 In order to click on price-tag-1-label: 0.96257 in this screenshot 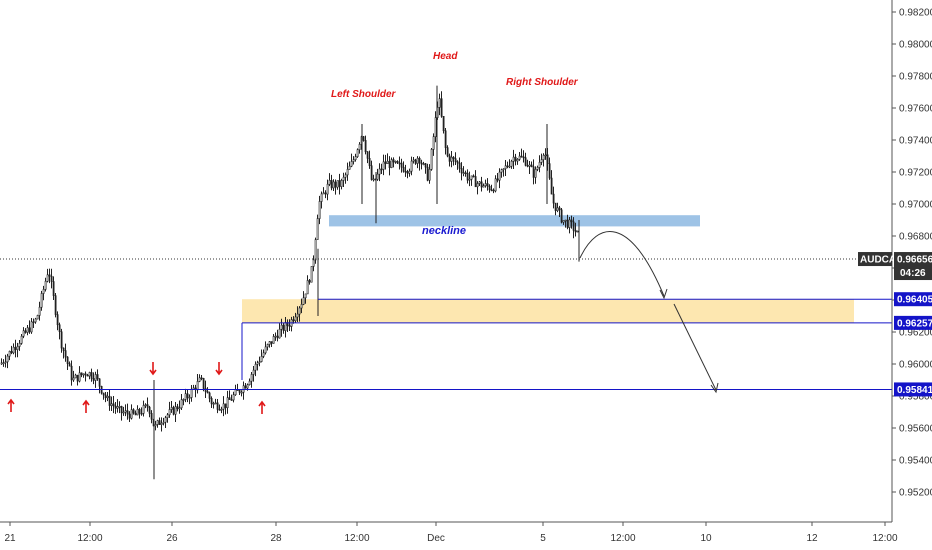, I will do `click(914, 323)`.